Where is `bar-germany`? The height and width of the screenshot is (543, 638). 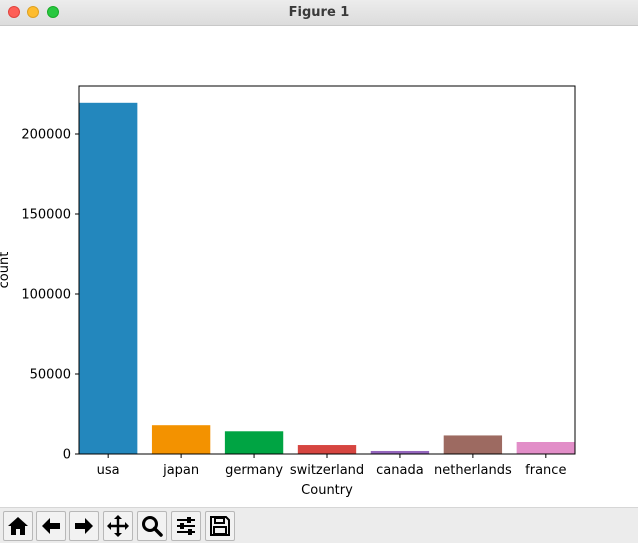 bar-germany is located at coordinates (254, 442).